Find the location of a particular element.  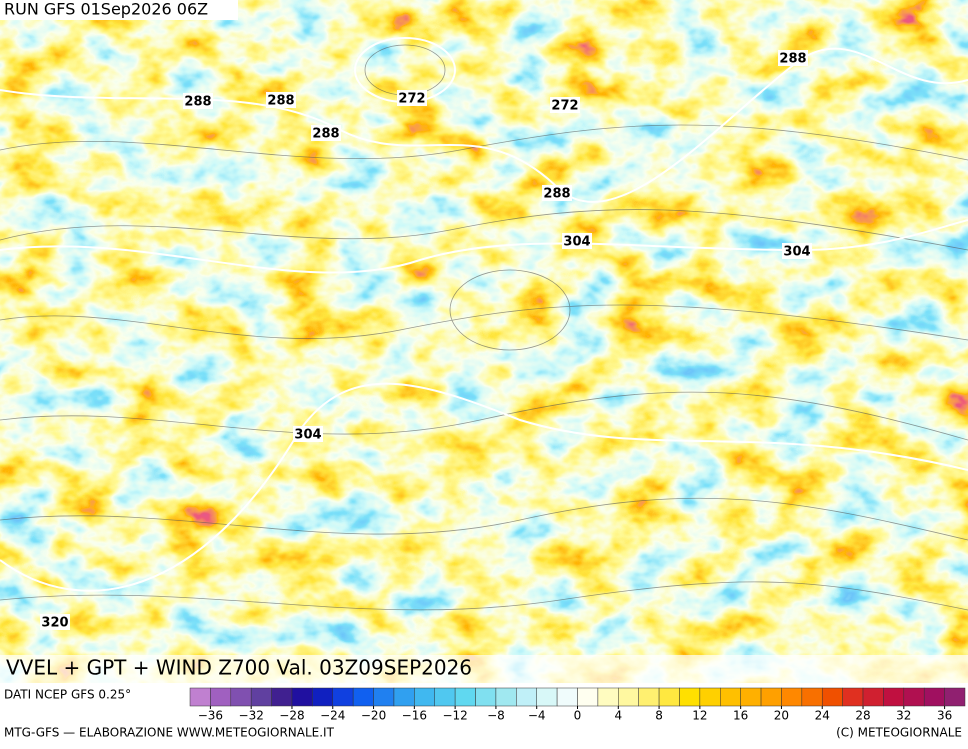

colorbar-tick-label: −28 is located at coordinates (291, 716).